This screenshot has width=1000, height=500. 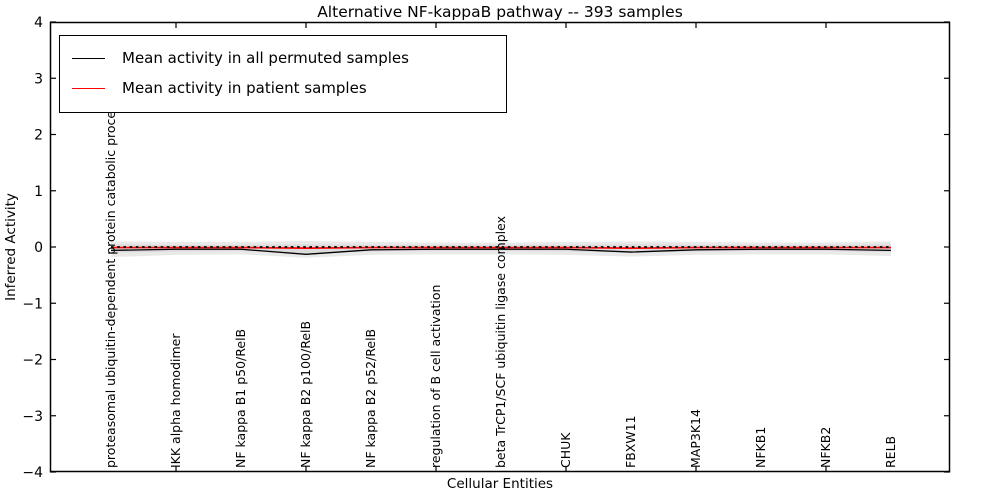 I want to click on x-category-label: FBXW11, so click(x=630, y=441).